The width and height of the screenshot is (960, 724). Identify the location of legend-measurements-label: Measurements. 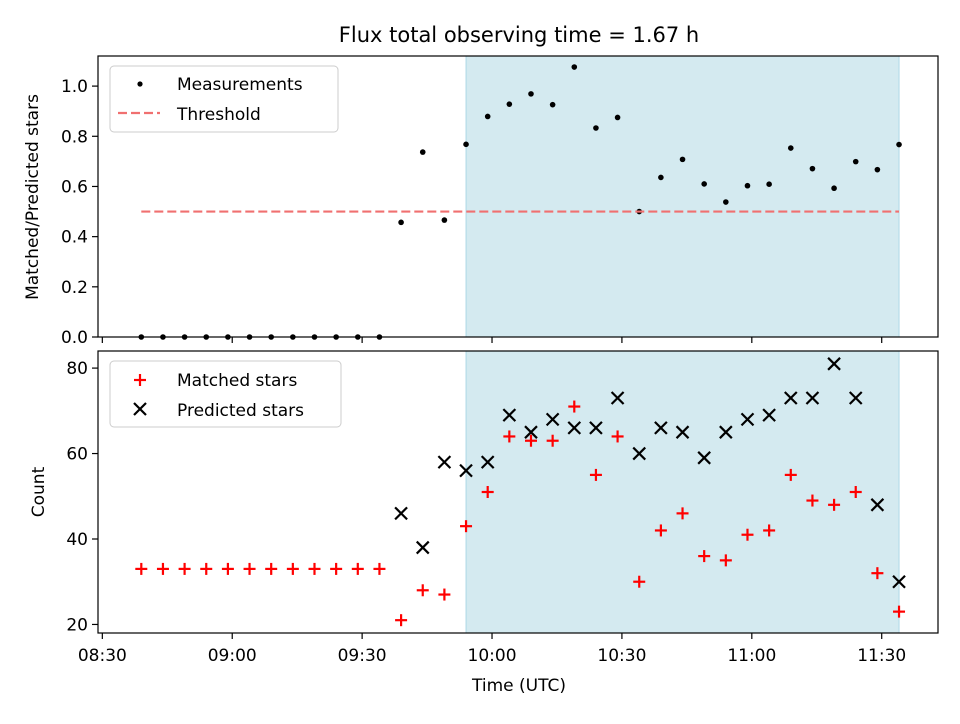
(240, 85).